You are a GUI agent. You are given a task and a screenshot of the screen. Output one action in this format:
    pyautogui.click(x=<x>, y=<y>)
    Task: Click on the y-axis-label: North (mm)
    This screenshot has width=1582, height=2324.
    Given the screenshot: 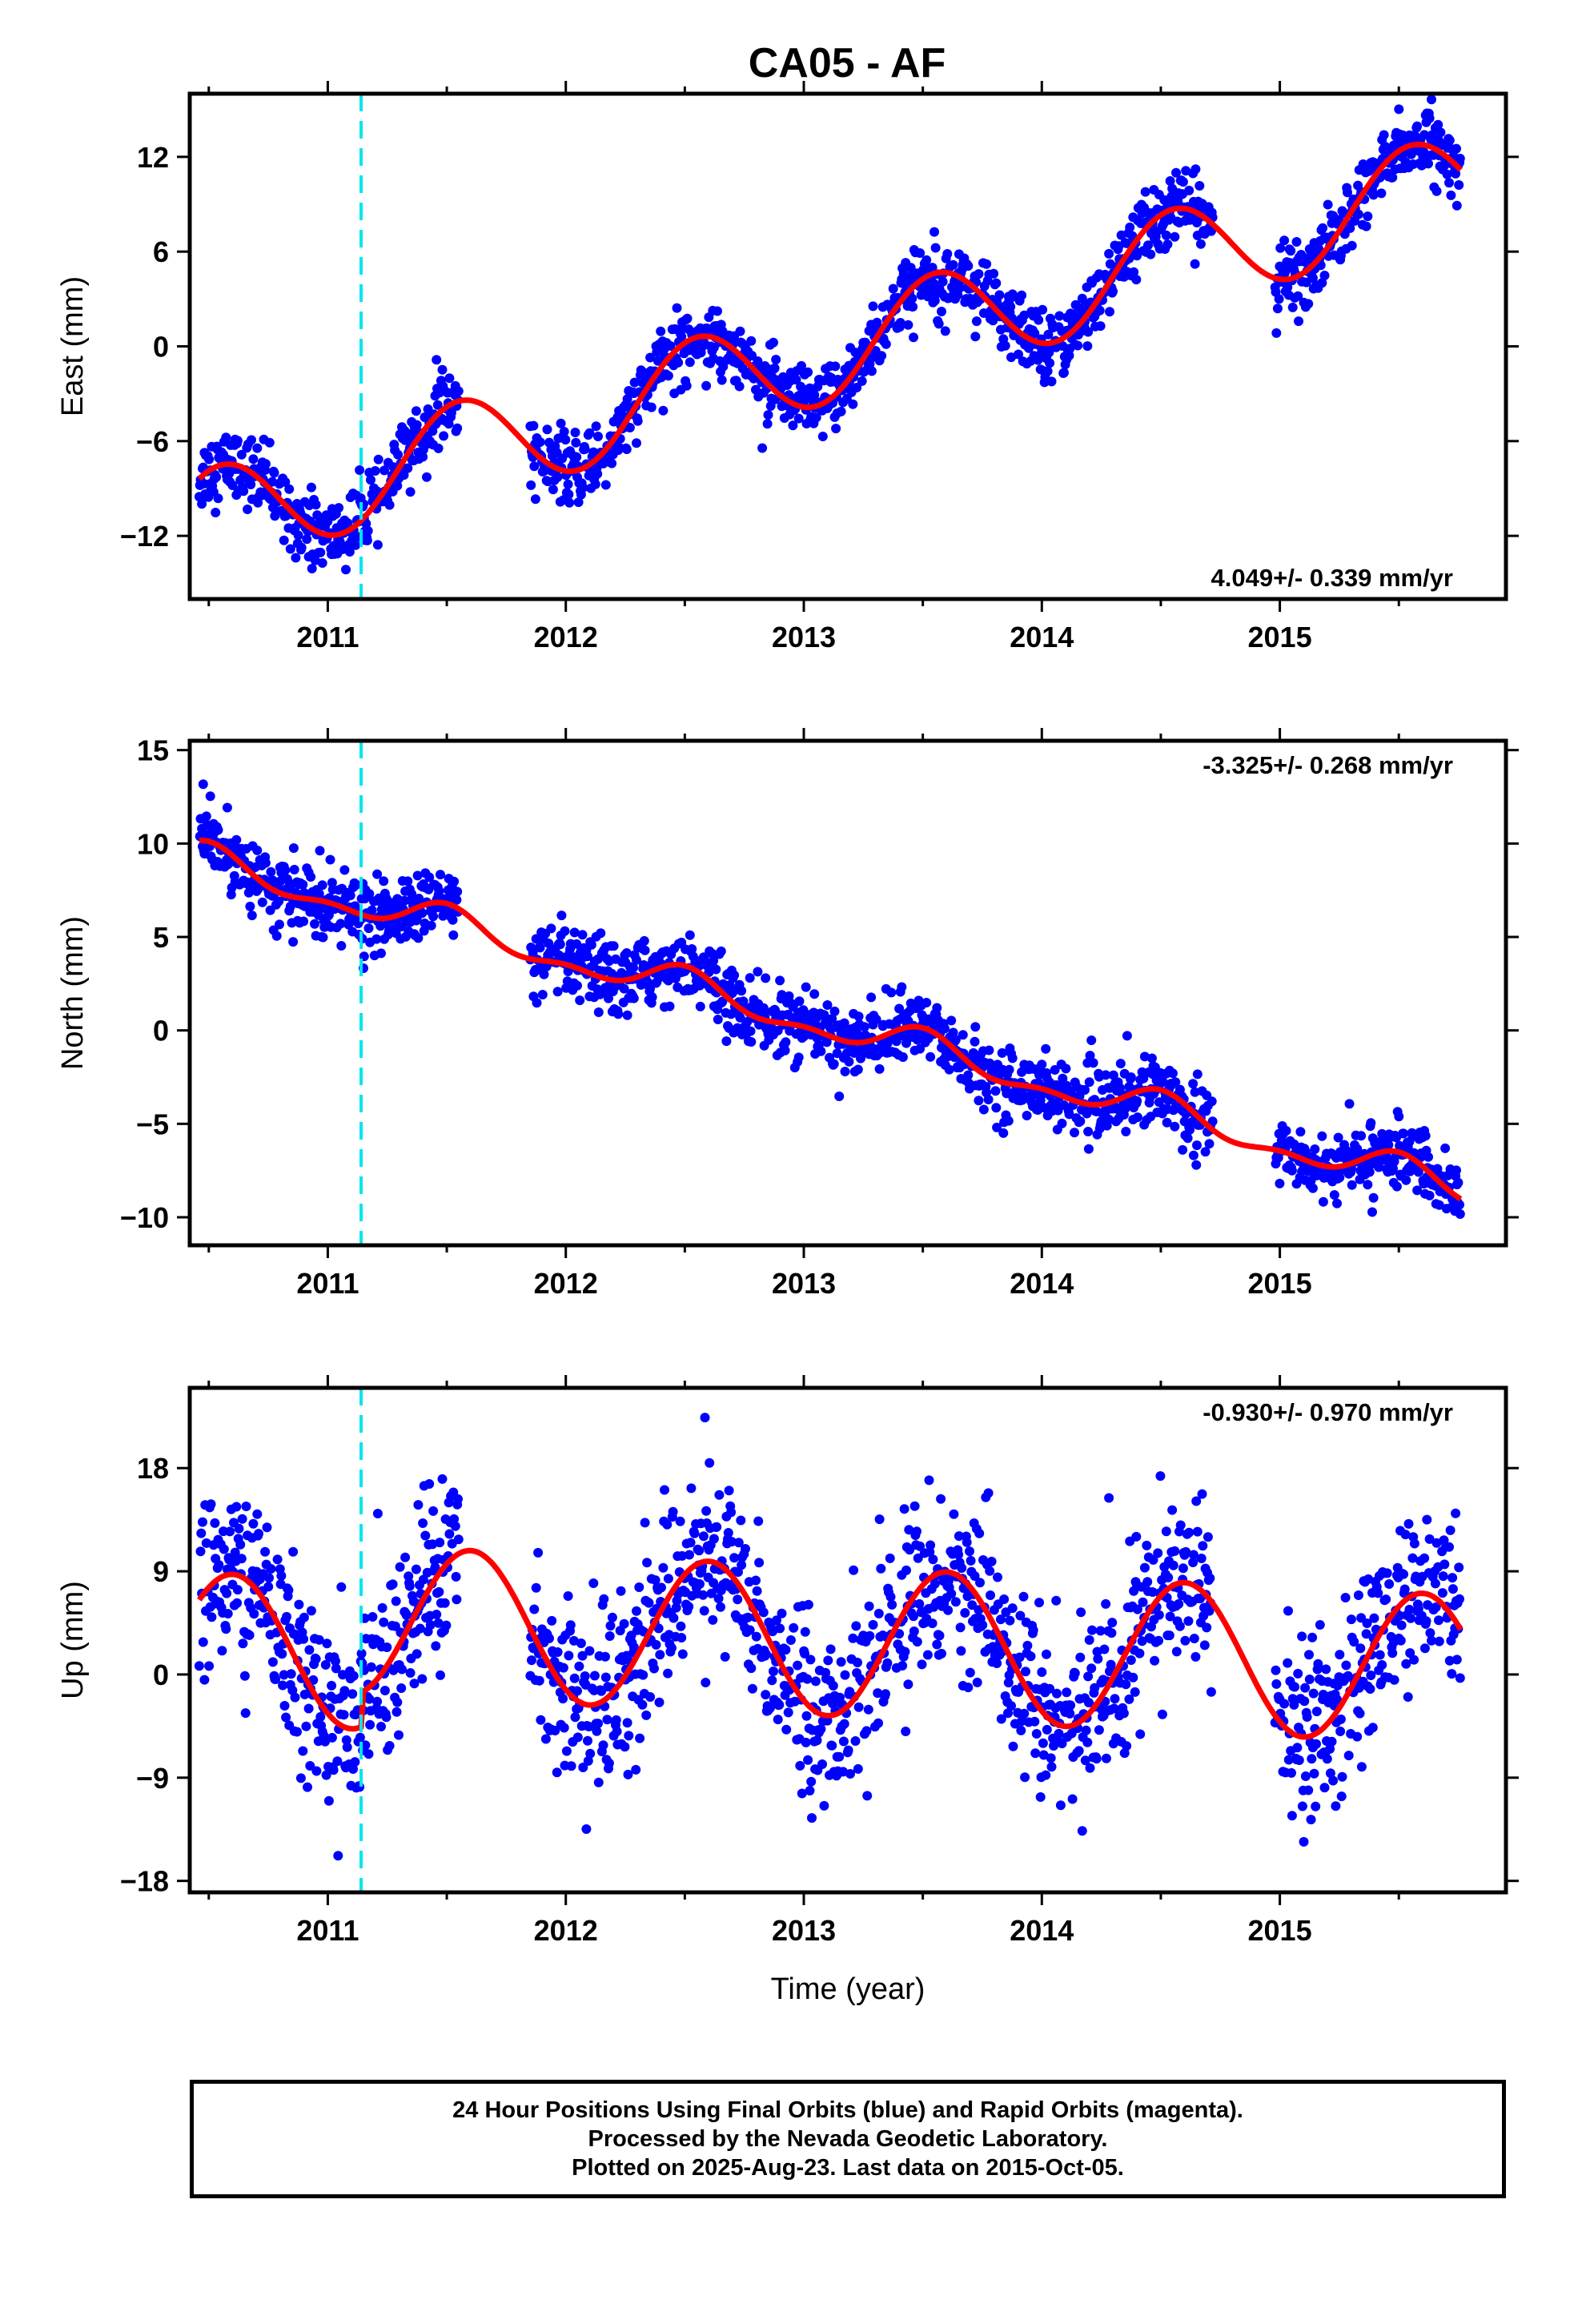 What is the action you would take?
    pyautogui.click(x=73, y=993)
    